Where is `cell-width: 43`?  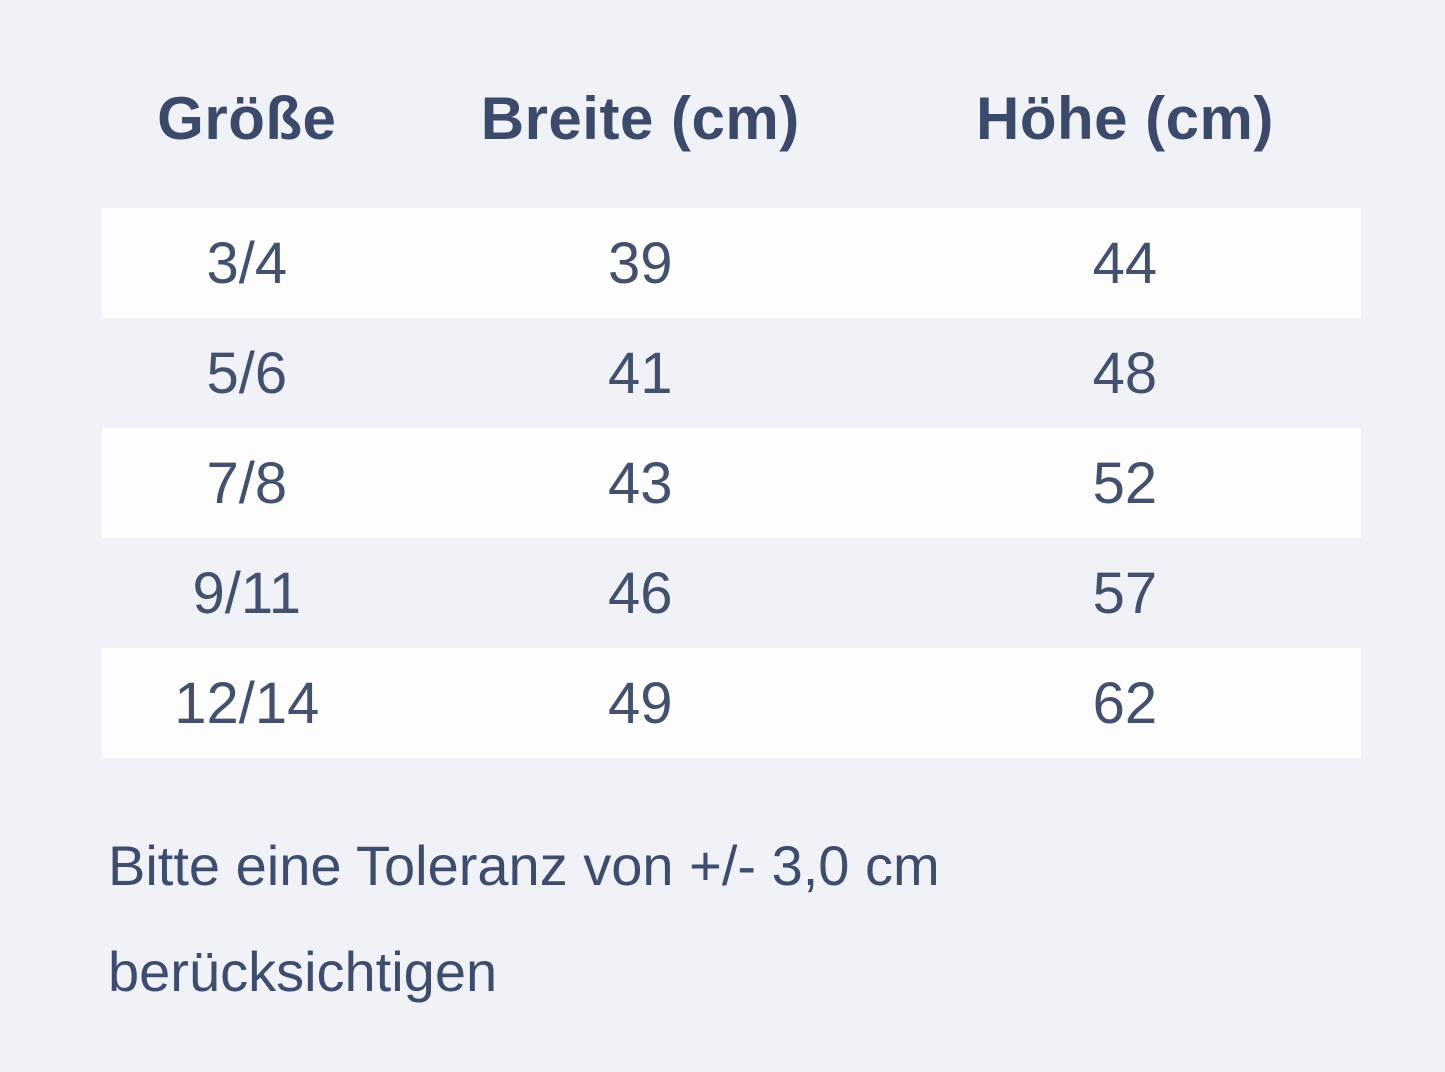 cell-width: 43 is located at coordinates (640, 483).